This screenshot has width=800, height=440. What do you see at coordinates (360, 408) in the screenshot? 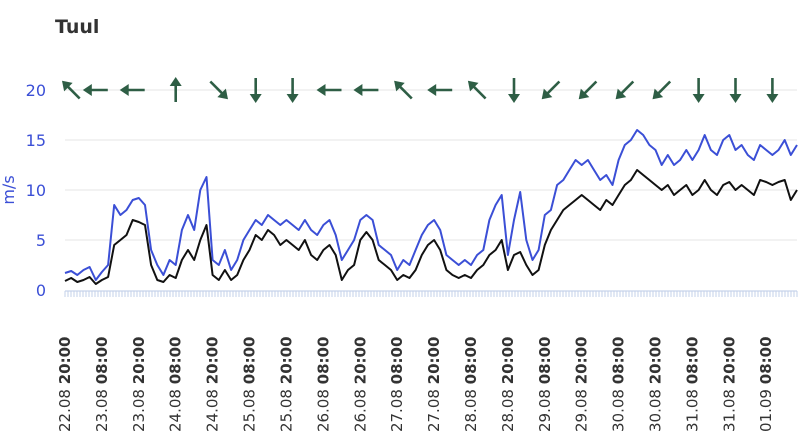
I see `x-tick-date: 26.08` at bounding box center [360, 408].